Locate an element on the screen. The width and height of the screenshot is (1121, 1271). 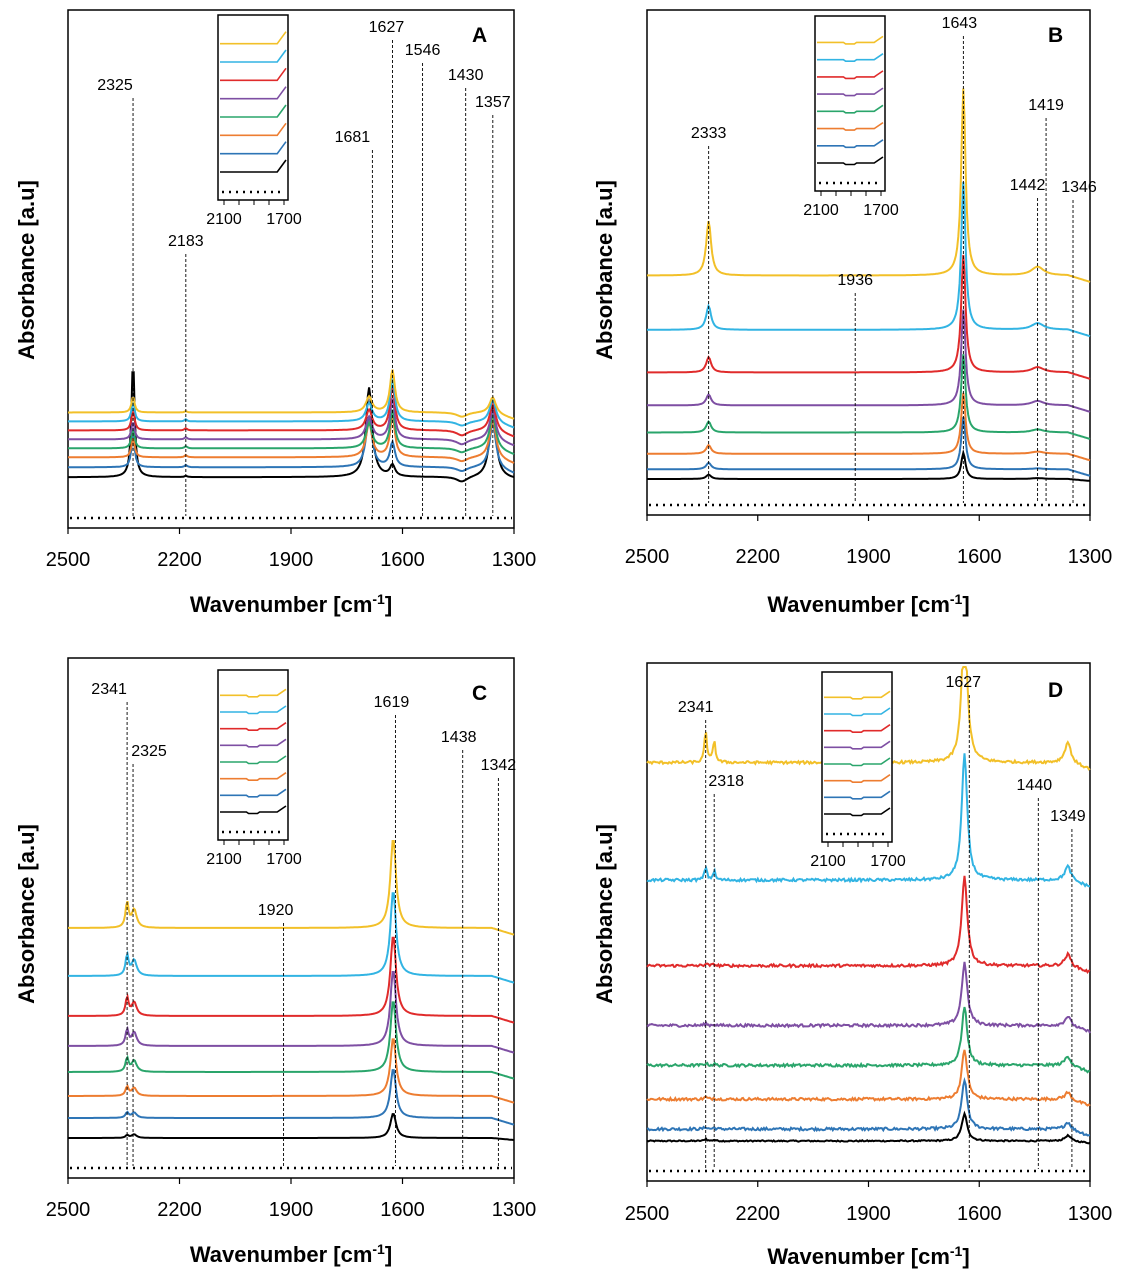
peak-label: 1619 is located at coordinates (392, 702).